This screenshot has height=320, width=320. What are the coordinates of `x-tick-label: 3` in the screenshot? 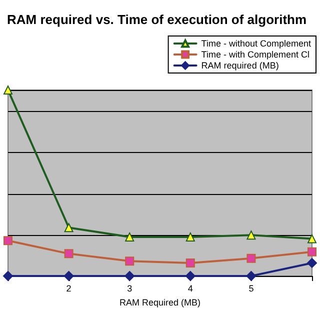 It's located at (129, 289).